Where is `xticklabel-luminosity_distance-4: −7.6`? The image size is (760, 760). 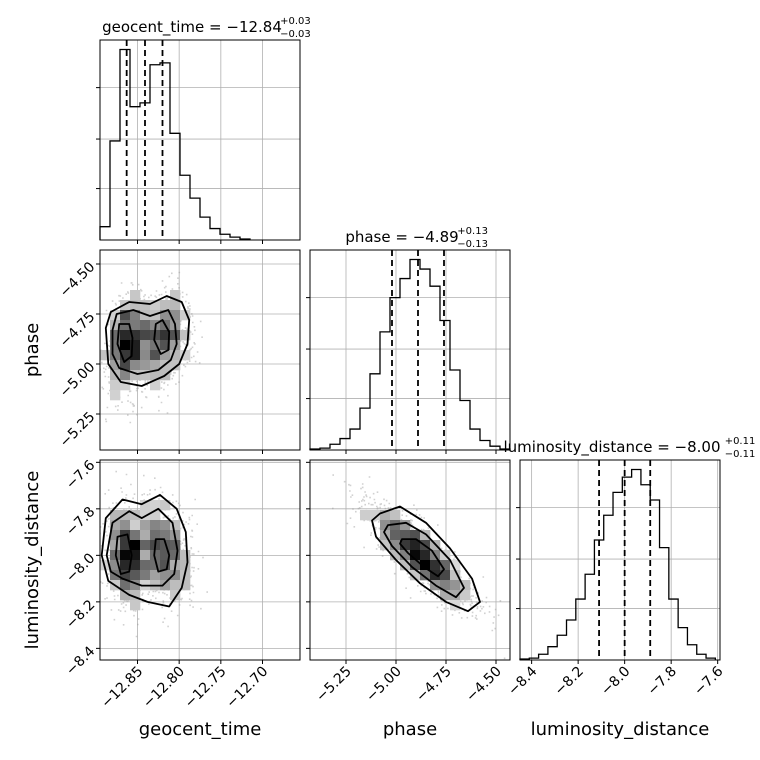 xticklabel-luminosity_distance-4: −7.6 is located at coordinates (708, 680).